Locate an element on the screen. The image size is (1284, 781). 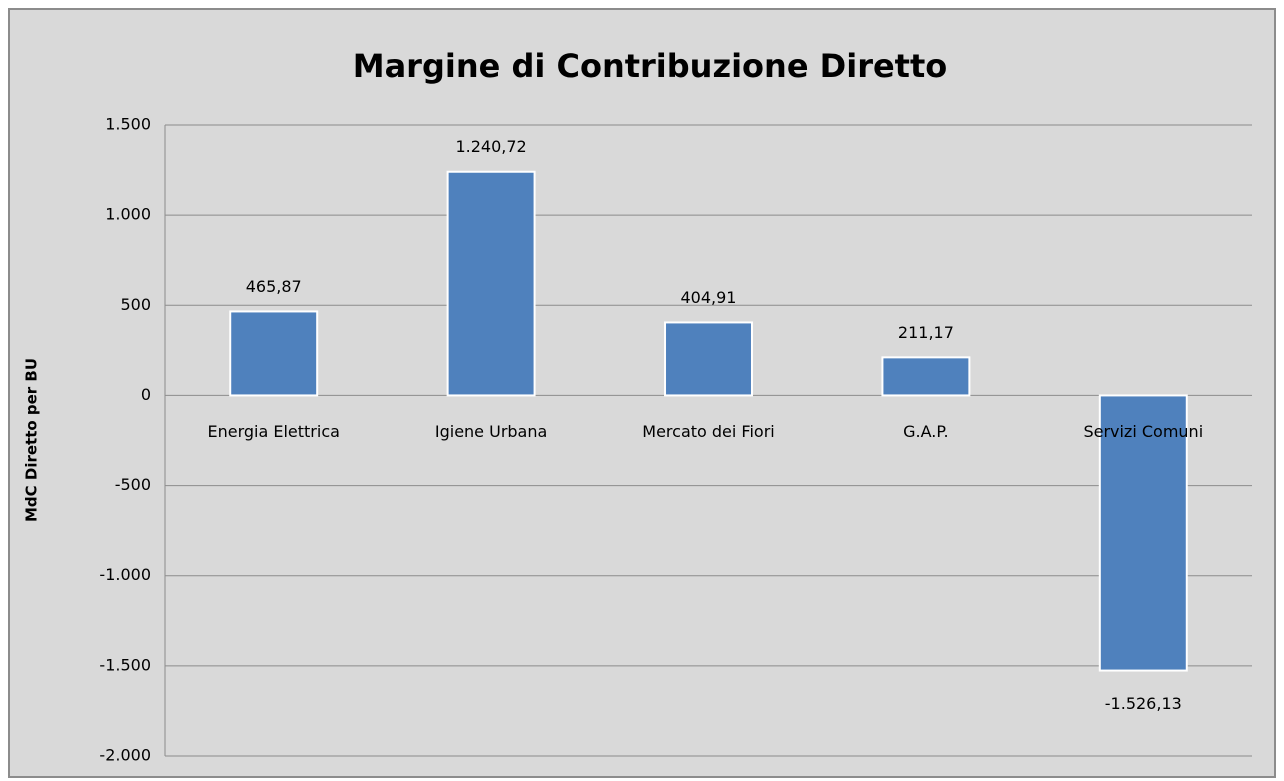
y-tick-label: -1.000 is located at coordinates (125, 574).